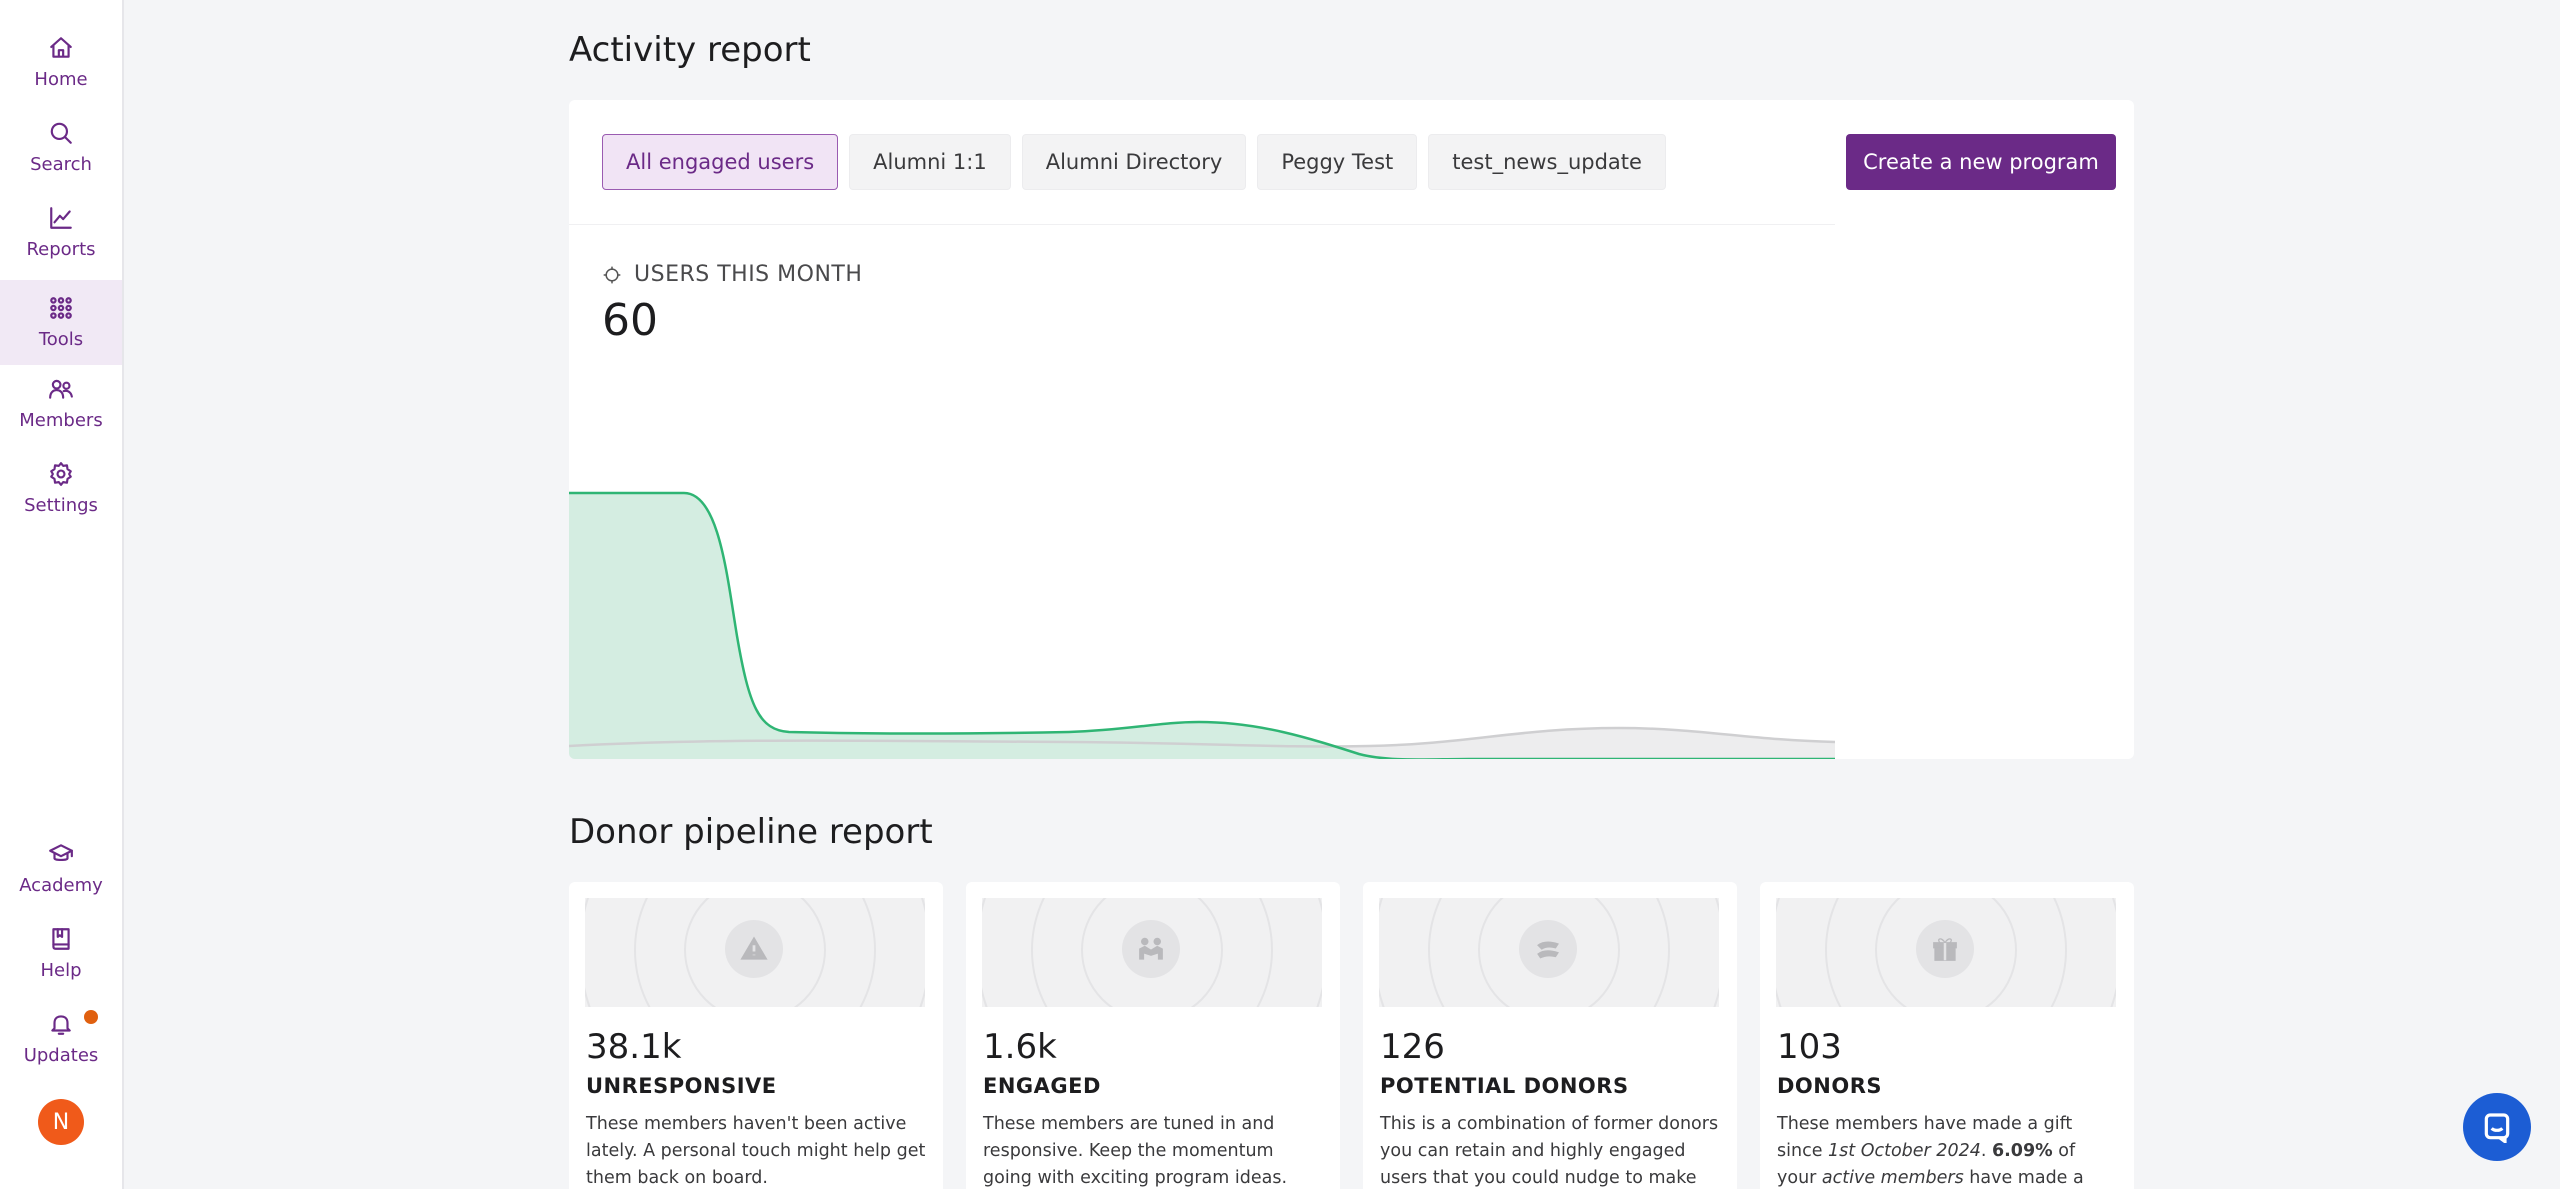 Image resolution: width=2560 pixels, height=1189 pixels. What do you see at coordinates (61, 885) in the screenshot?
I see `sidebar-item-label: Academy` at bounding box center [61, 885].